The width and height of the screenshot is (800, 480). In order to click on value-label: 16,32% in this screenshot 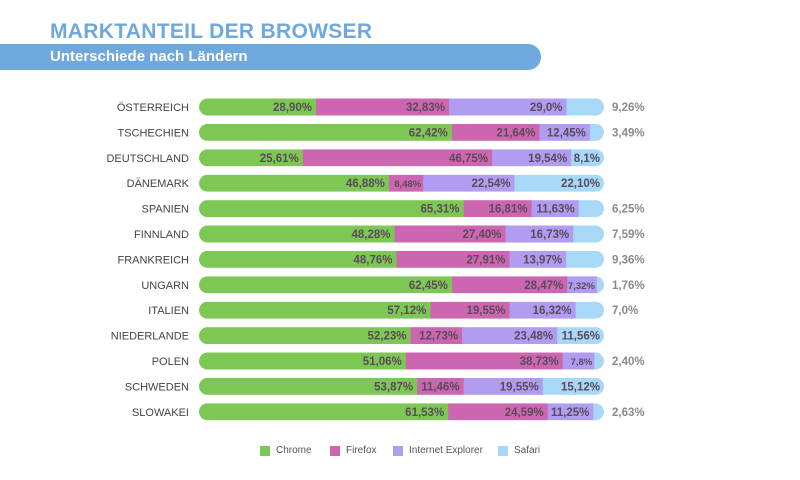, I will do `click(552, 311)`.